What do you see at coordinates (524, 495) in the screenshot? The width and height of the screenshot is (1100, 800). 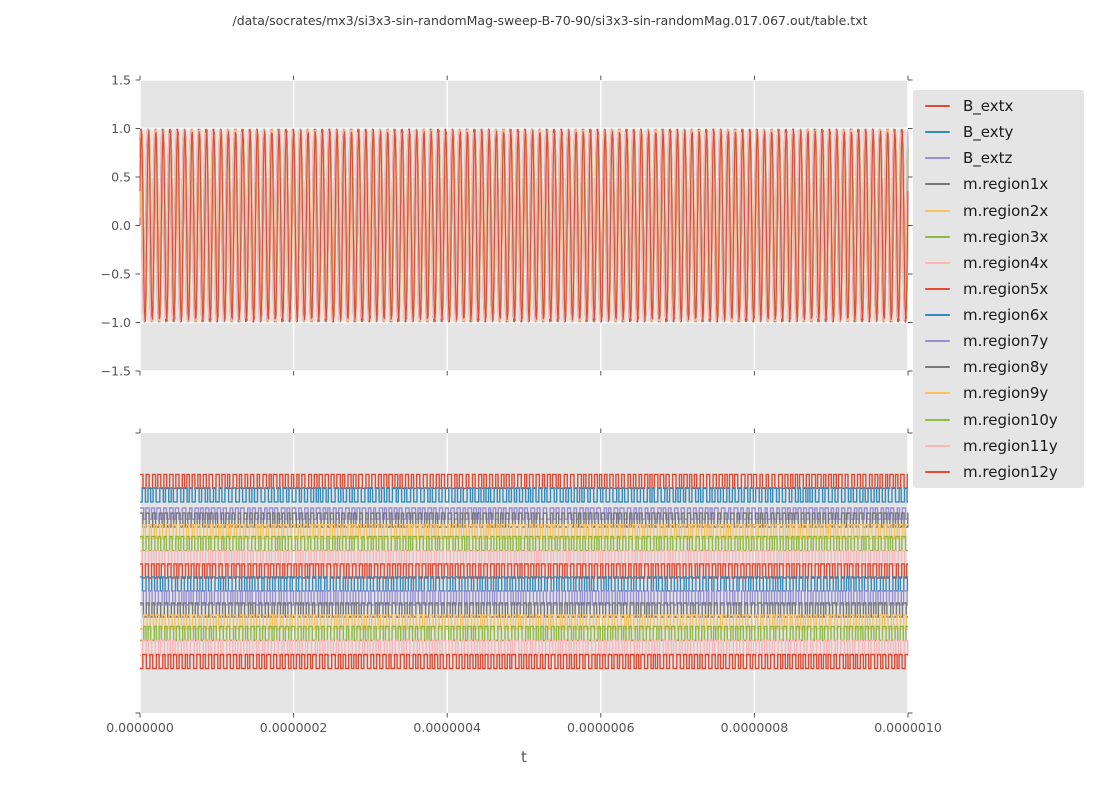 I see `series-line-B_exty` at bounding box center [524, 495].